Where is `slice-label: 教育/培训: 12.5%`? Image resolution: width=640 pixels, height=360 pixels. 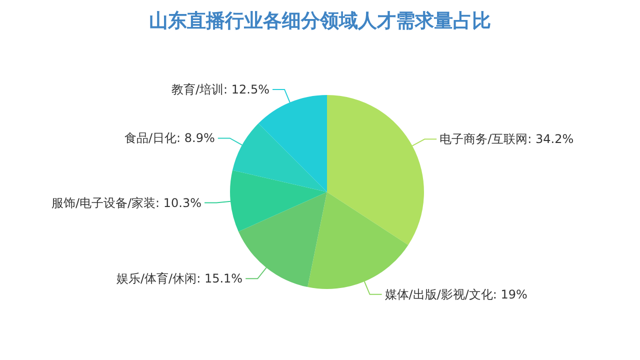 slice-label: 教育/培训: 12.5% is located at coordinates (220, 89).